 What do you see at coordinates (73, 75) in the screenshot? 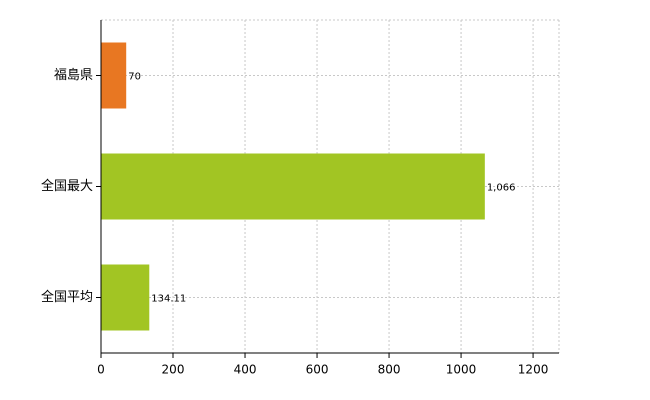
I see `y-tick-label: 福島県` at bounding box center [73, 75].